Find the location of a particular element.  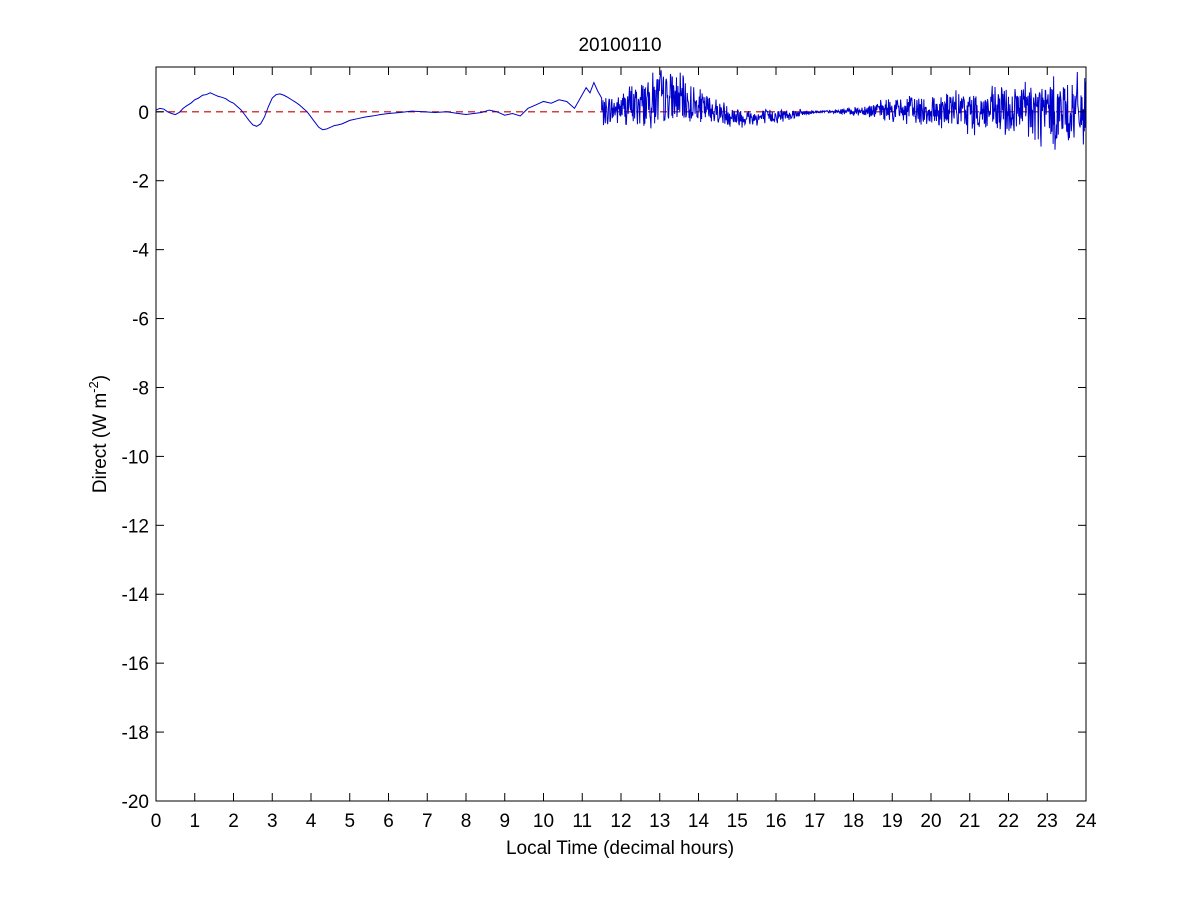

x-tick-label: 13 is located at coordinates (659, 821).